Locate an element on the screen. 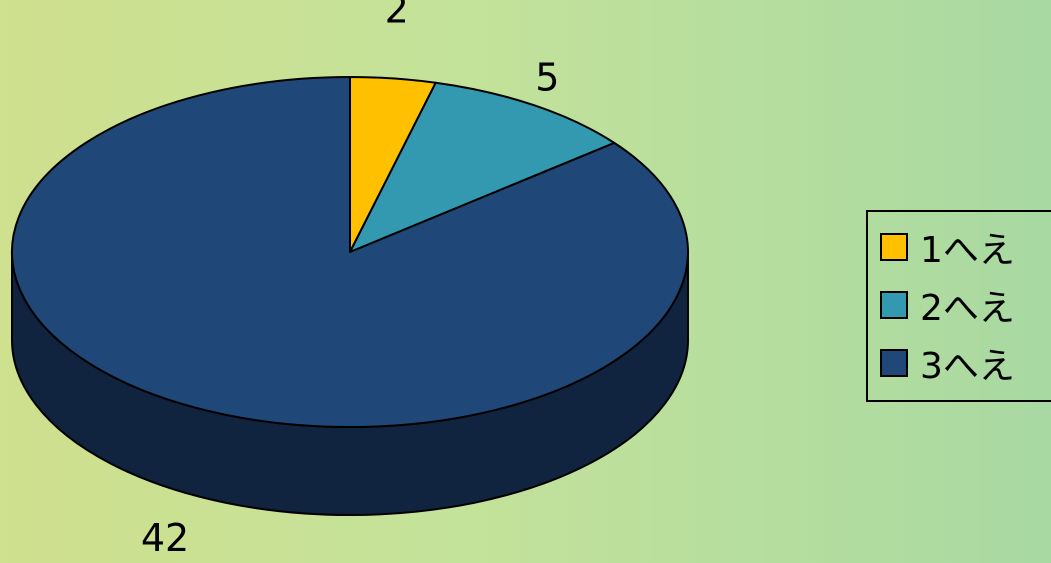 The image size is (1051, 563). legend-item-3: 3へえ is located at coordinates (959, 363).